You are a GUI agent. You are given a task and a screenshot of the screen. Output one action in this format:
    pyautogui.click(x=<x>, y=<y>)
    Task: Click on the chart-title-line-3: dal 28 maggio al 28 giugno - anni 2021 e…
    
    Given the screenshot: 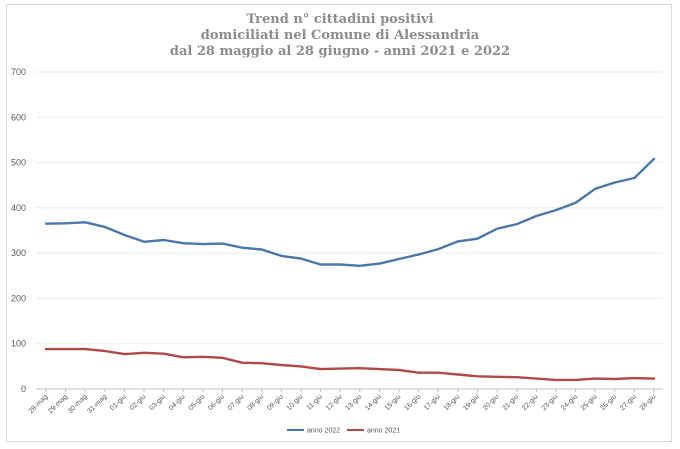 What is the action you would take?
    pyautogui.click(x=340, y=51)
    